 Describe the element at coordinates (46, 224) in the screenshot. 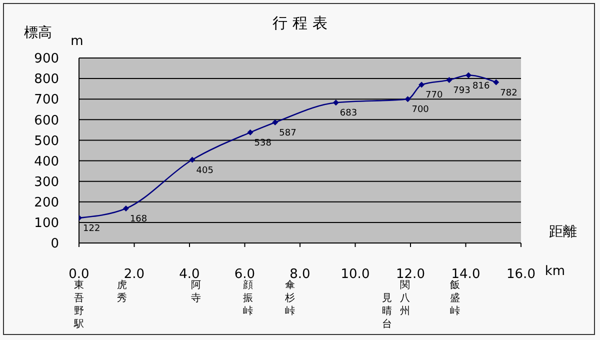

I see `y-tick-label: 100` at that location.